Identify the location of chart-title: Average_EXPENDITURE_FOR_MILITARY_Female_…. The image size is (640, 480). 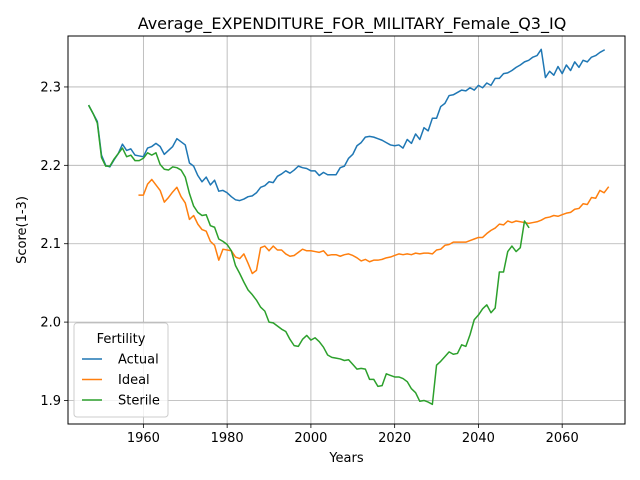
(352, 24).